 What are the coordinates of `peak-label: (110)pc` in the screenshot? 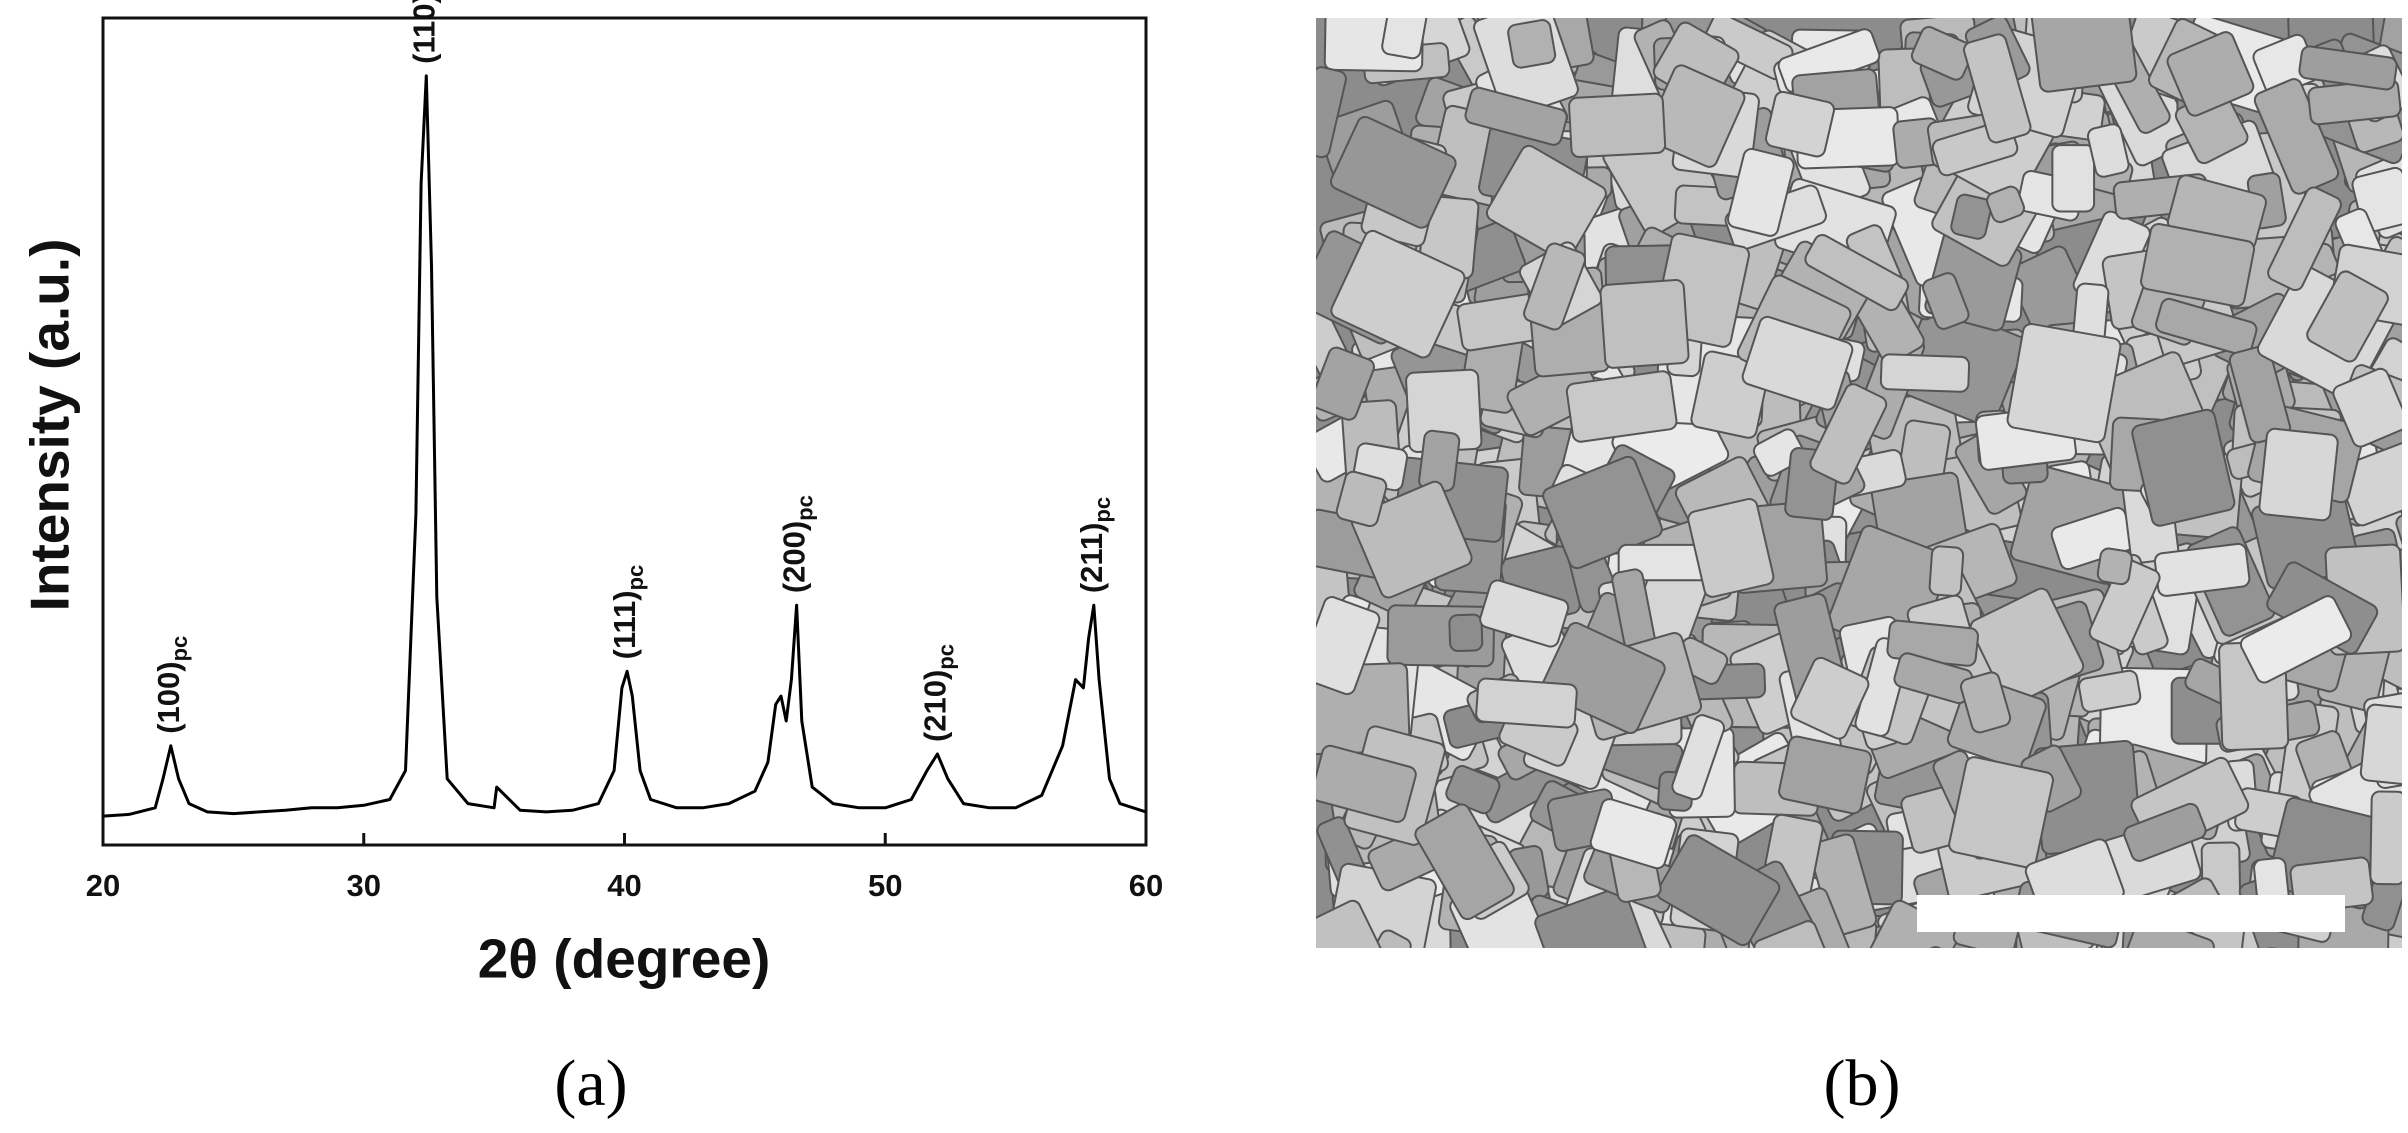 It's located at (427, 32).